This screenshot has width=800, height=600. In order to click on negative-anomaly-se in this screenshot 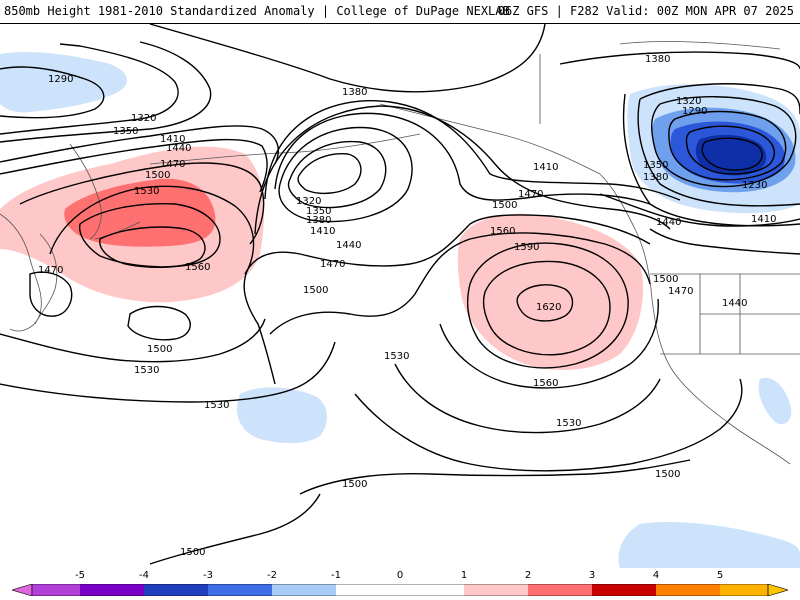, I will do `click(709, 545)`.